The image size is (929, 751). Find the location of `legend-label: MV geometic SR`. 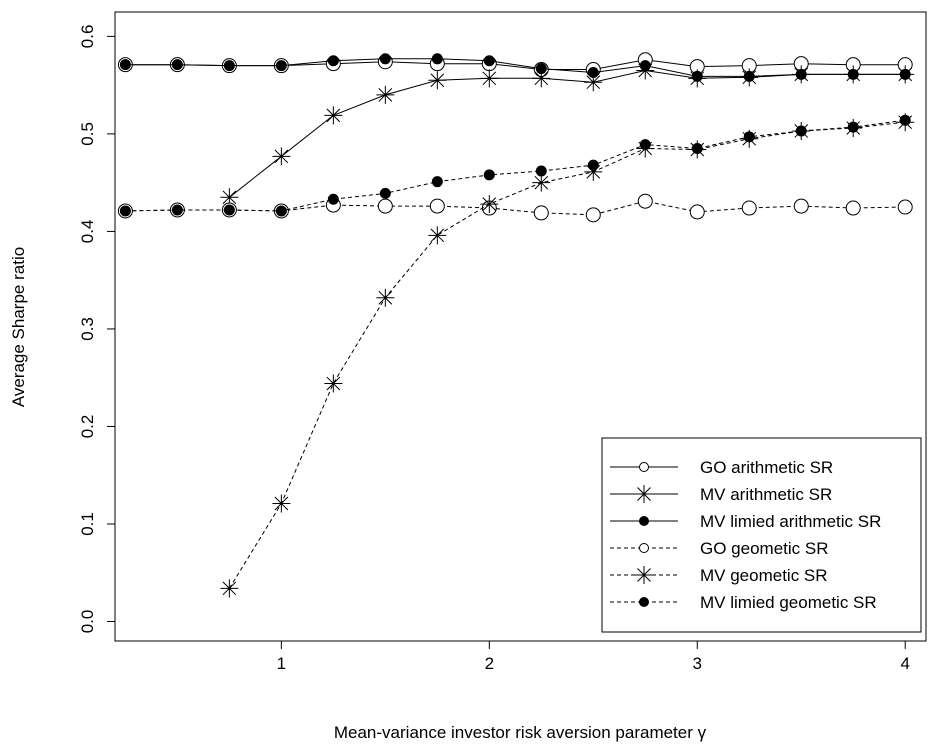

legend-label: MV geometic SR is located at coordinates (764, 575).